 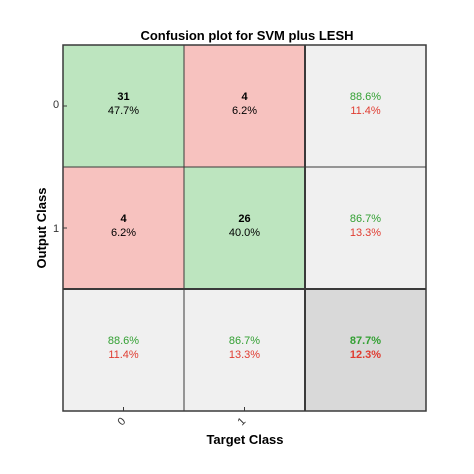 I want to click on y-tick-label-1: 1, so click(x=56, y=229).